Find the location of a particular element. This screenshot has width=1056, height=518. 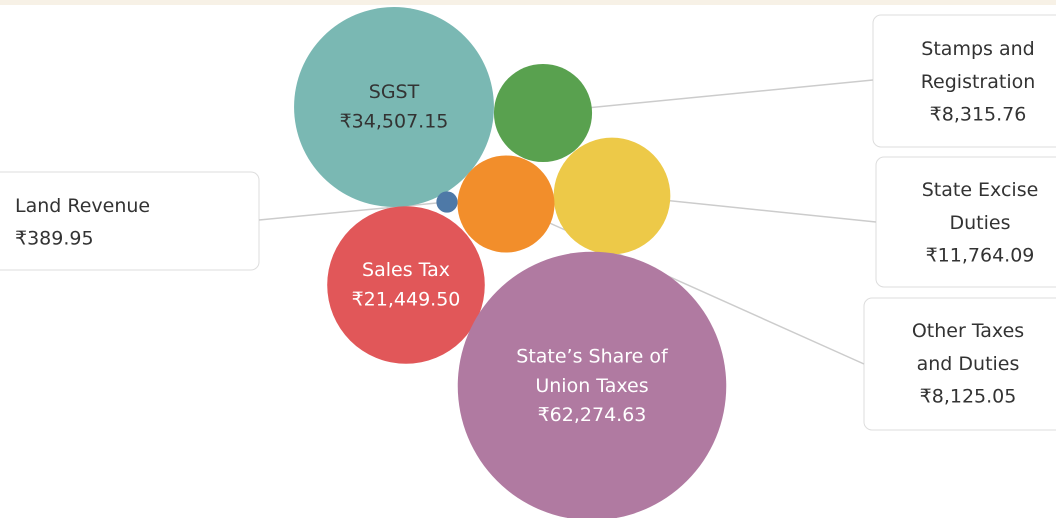

label-line: Stamps and is located at coordinates (977, 49).